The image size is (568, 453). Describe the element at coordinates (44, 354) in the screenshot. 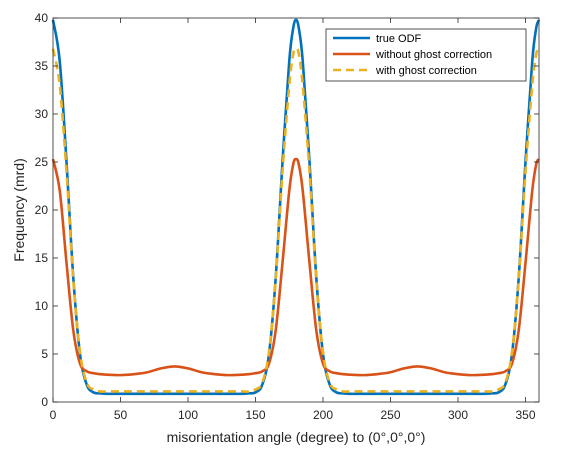

I see `y-tick-label: 5` at that location.